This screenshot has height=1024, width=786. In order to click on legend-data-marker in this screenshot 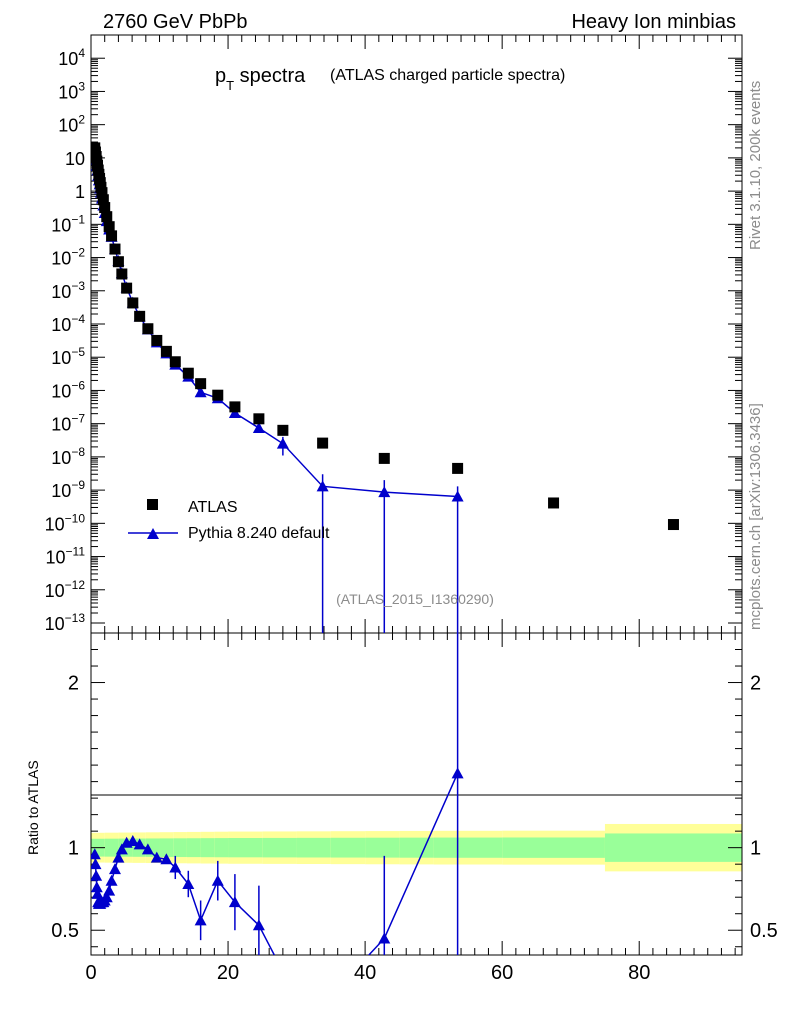, I will do `click(152, 504)`.